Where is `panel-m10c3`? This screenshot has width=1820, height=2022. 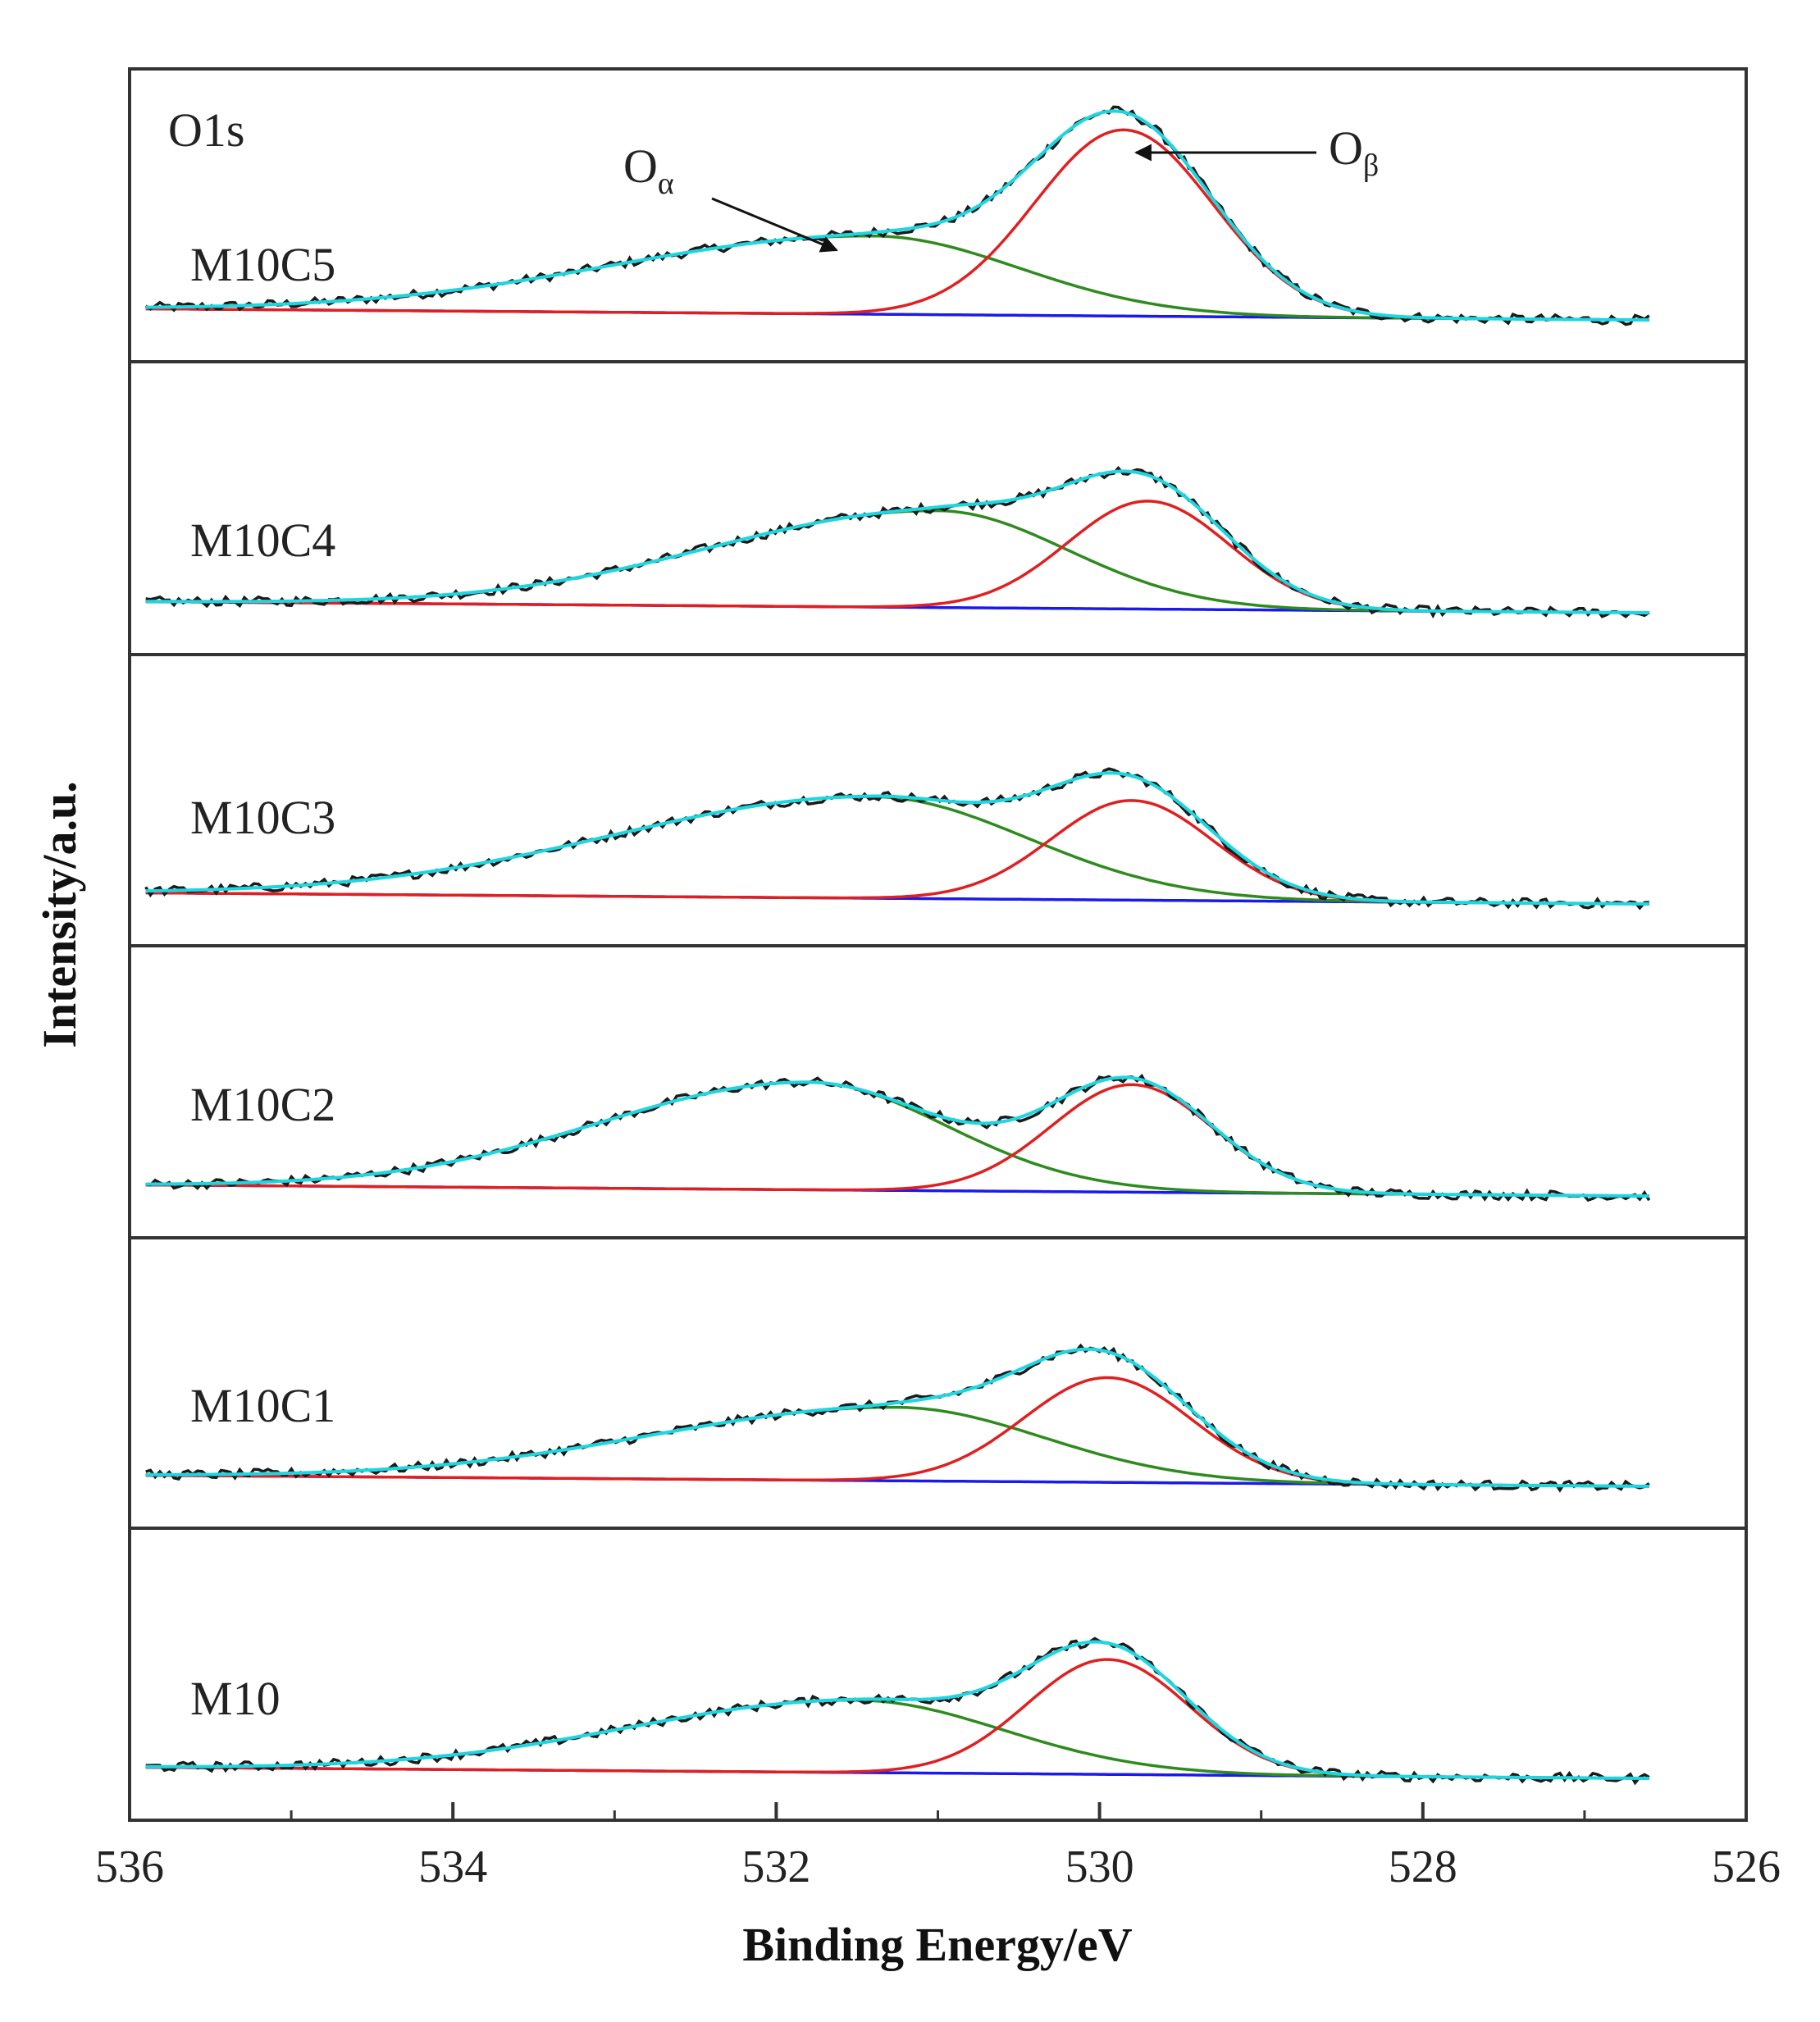 panel-m10c3 is located at coordinates (897, 839).